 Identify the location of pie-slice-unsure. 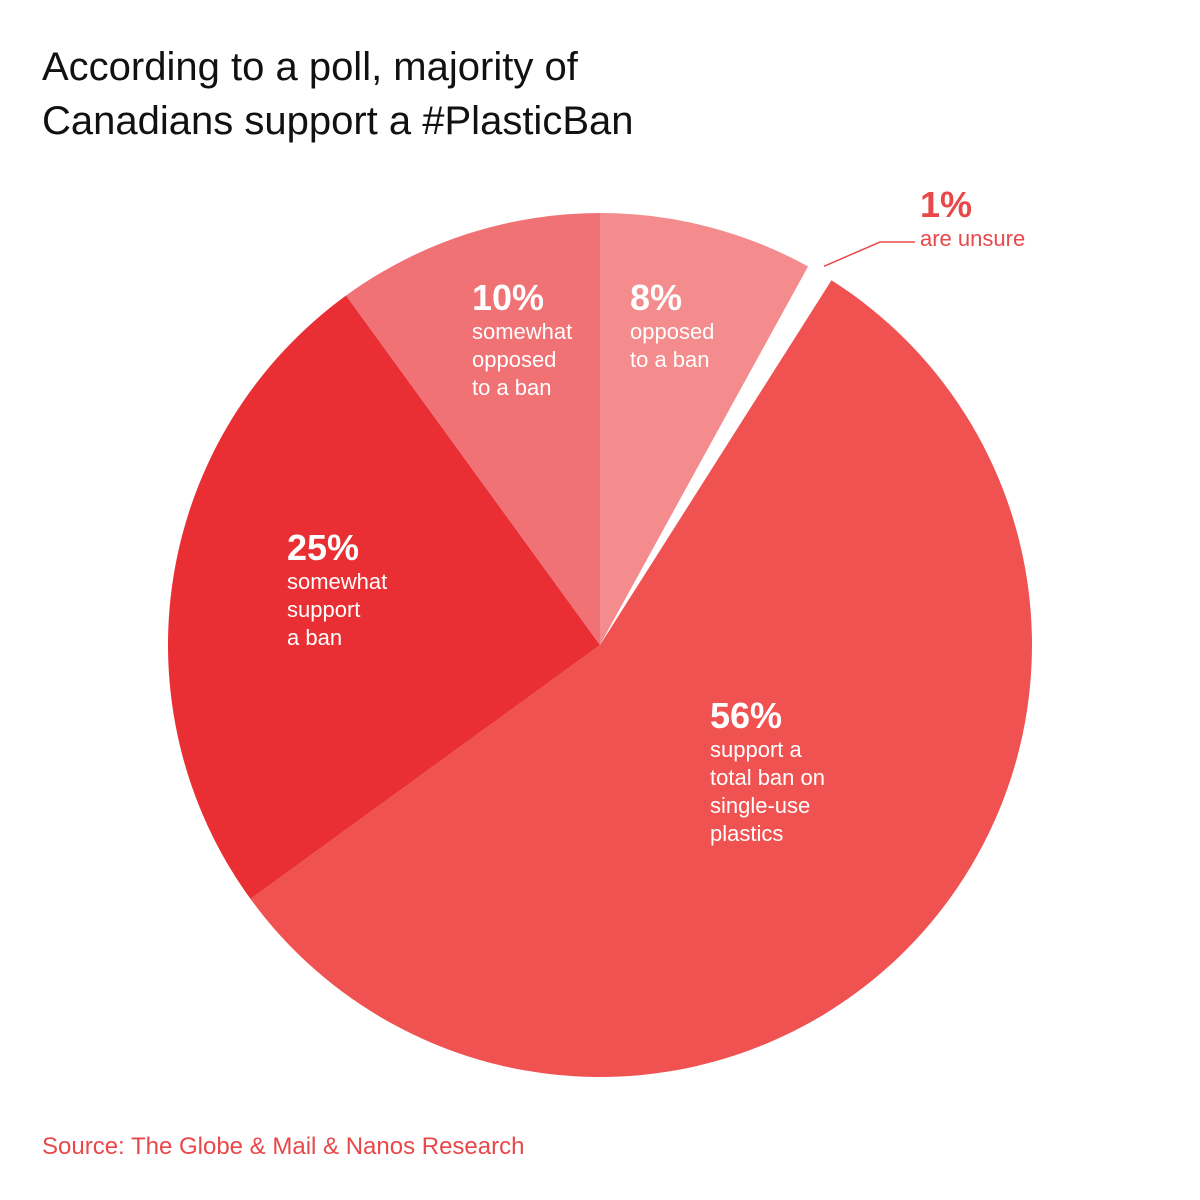
(716, 455).